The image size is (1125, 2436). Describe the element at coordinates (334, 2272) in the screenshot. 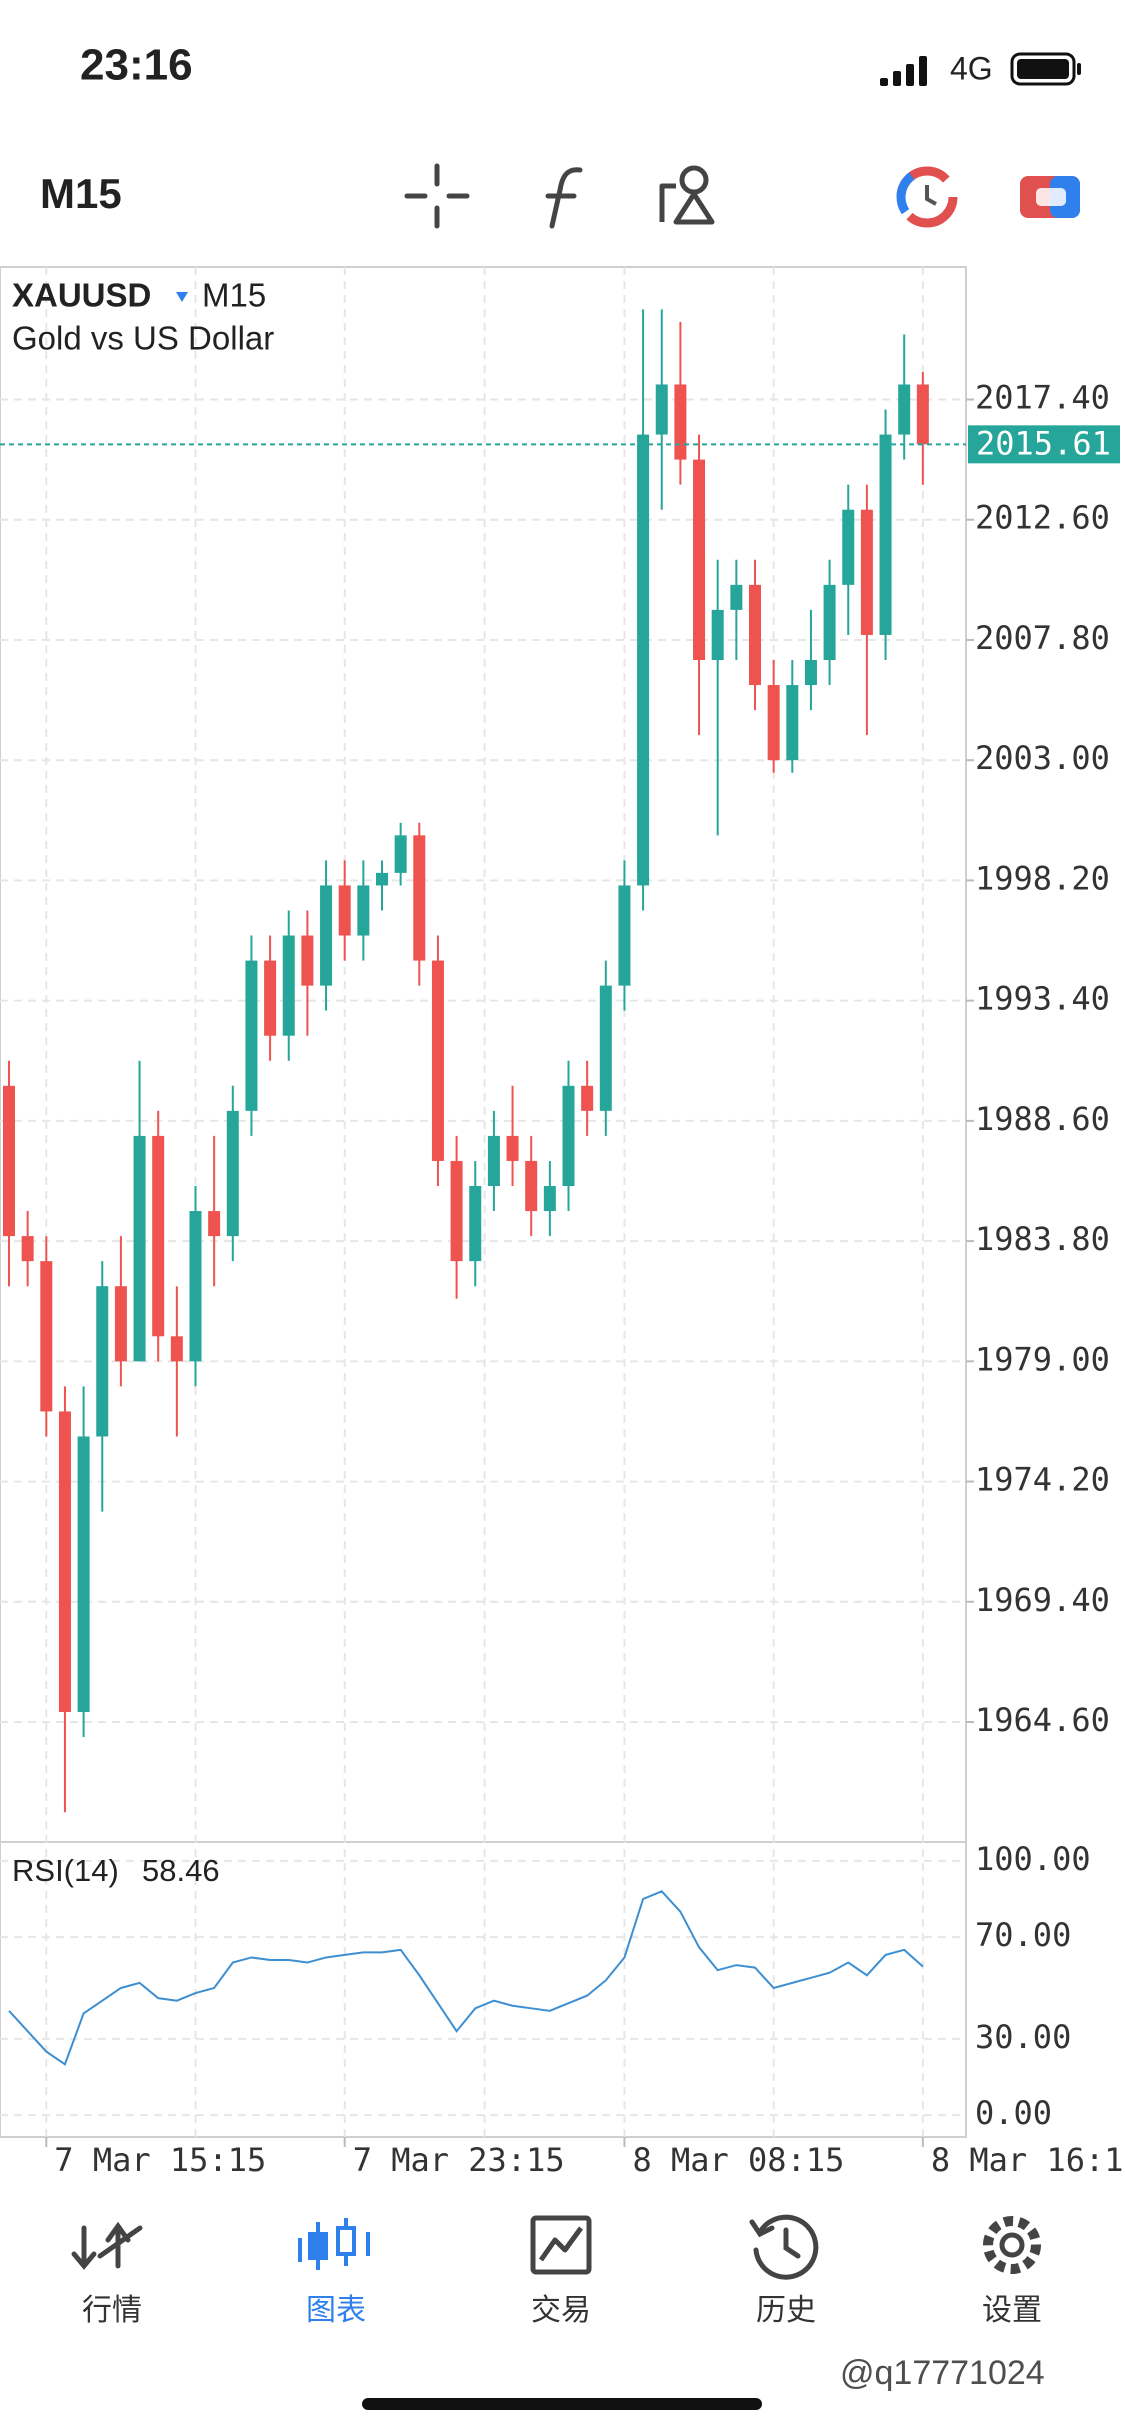

I see `tab-button: 图表` at that location.